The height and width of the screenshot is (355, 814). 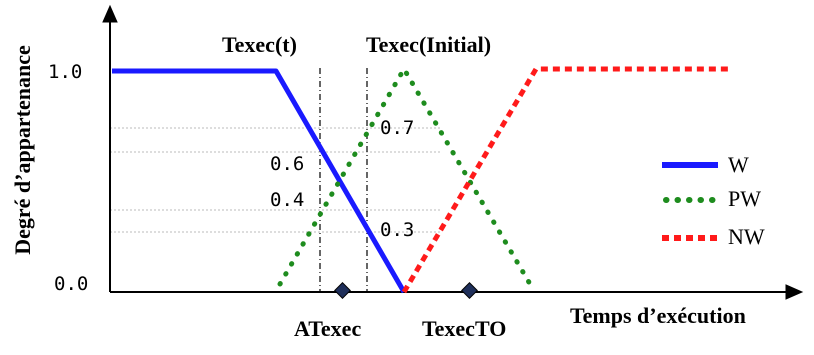 I want to click on atexec-label: ATexec, so click(x=327, y=328).